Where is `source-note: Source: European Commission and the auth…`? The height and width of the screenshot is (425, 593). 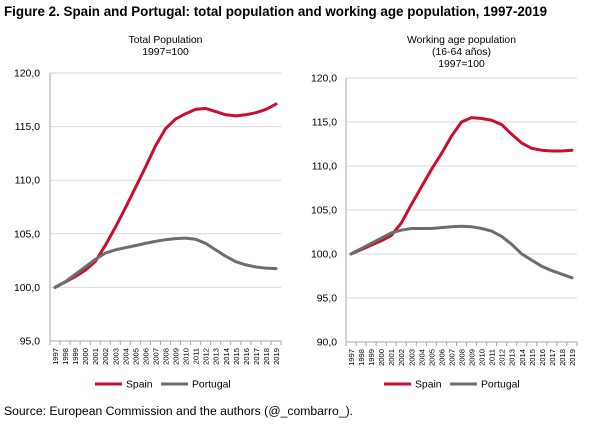 source-note: Source: European Commission and the auth… is located at coordinates (179, 411).